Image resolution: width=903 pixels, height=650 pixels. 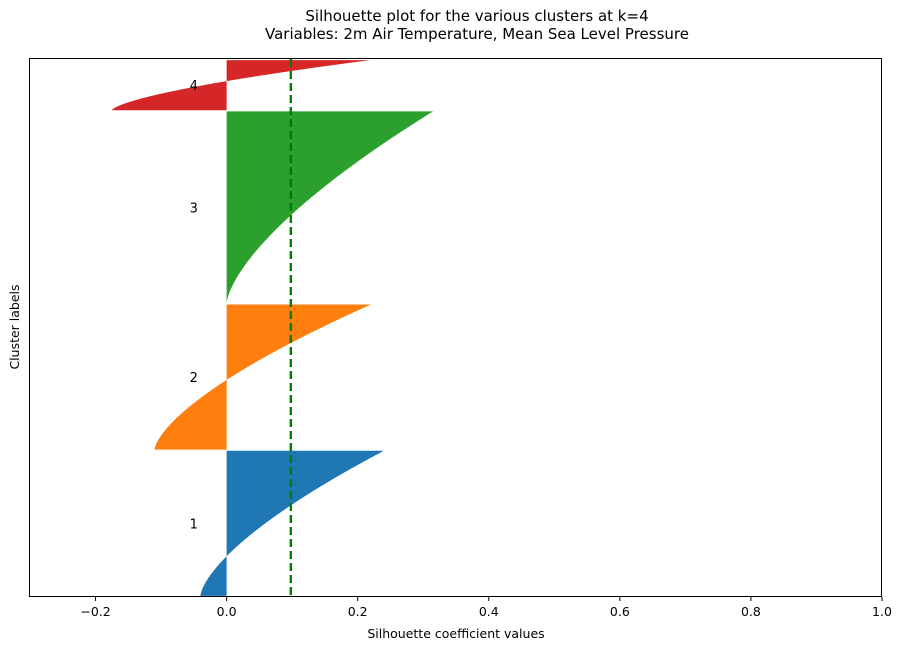 I want to click on x-axis: −0.2 0.0 0.2 0.4 0.6 0.8 1.0, so click(x=486, y=608).